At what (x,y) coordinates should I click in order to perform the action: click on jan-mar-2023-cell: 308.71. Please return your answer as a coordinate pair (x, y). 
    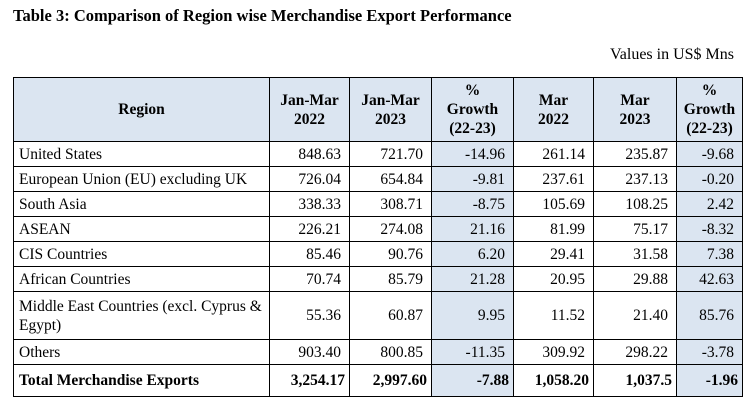
    Looking at the image, I should click on (390, 204).